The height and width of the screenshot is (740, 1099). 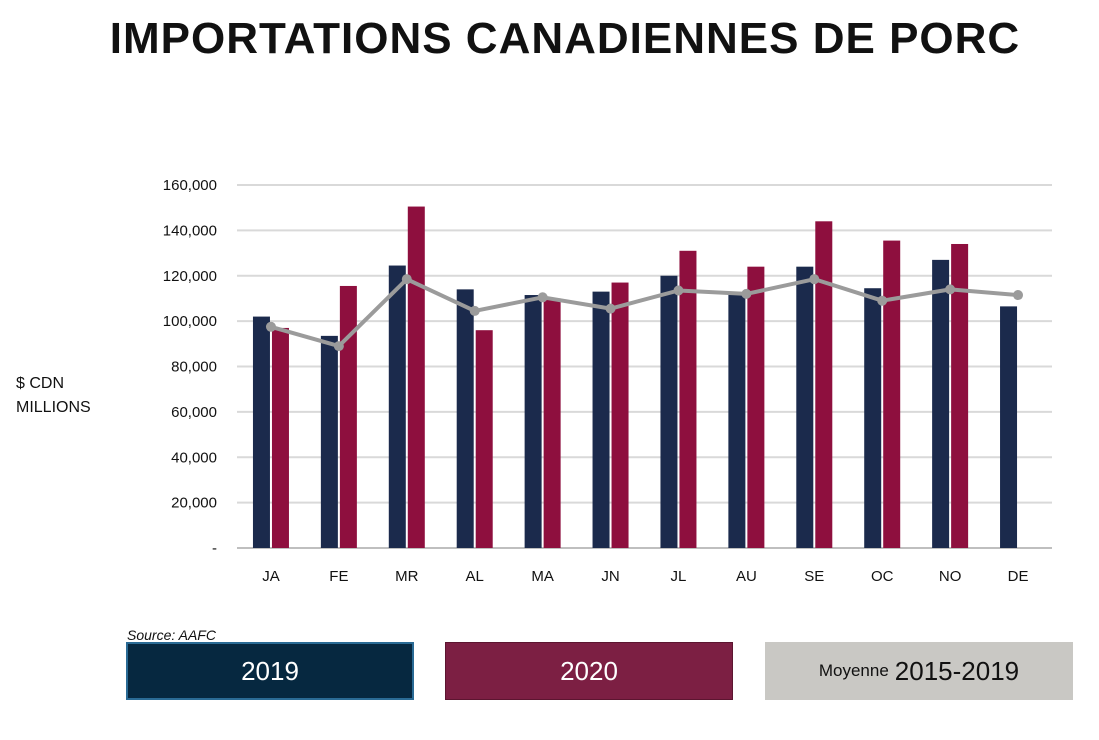 What do you see at coordinates (338, 346) in the screenshot?
I see `line-point-2015-2019-FE` at bounding box center [338, 346].